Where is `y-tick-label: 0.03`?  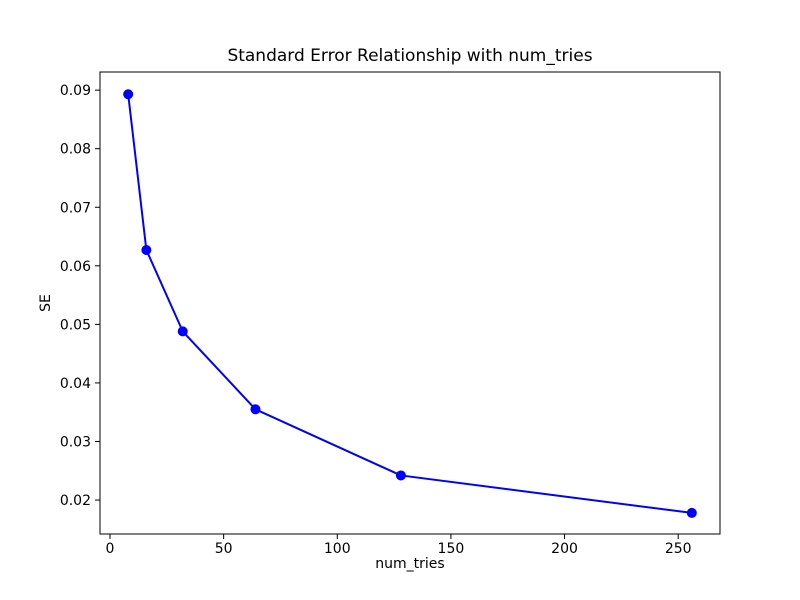 y-tick-label: 0.03 is located at coordinates (75, 442).